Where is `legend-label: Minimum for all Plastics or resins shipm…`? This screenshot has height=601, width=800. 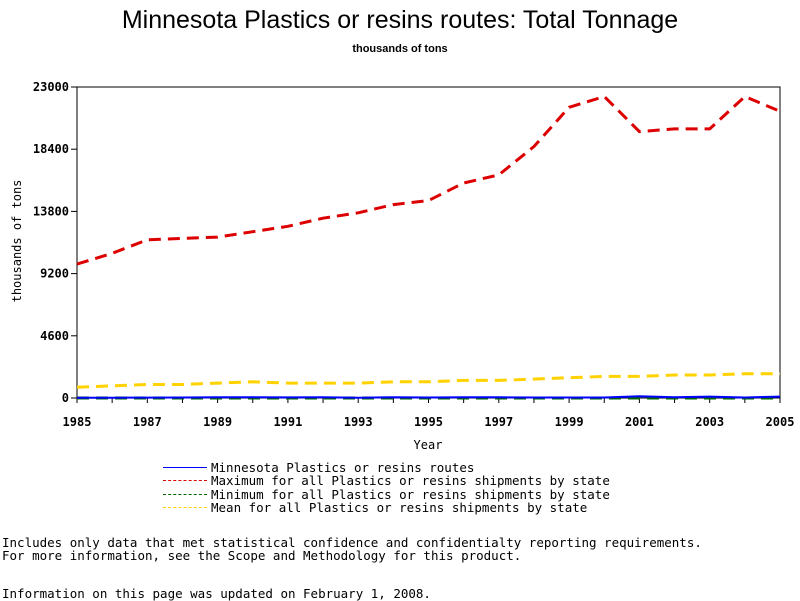
legend-label: Minimum for all Plastics or resins shipm… is located at coordinates (410, 494).